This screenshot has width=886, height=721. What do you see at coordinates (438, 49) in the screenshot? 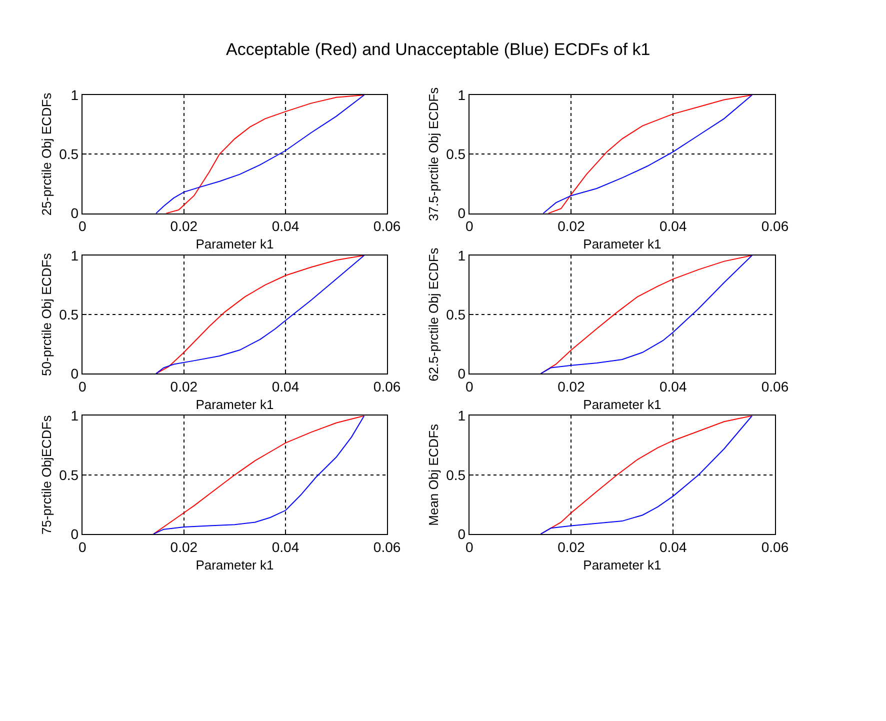
I see `text: Acceptable (Red) and Unacceptable (Blue) ECDFs of k1` at bounding box center [438, 49].